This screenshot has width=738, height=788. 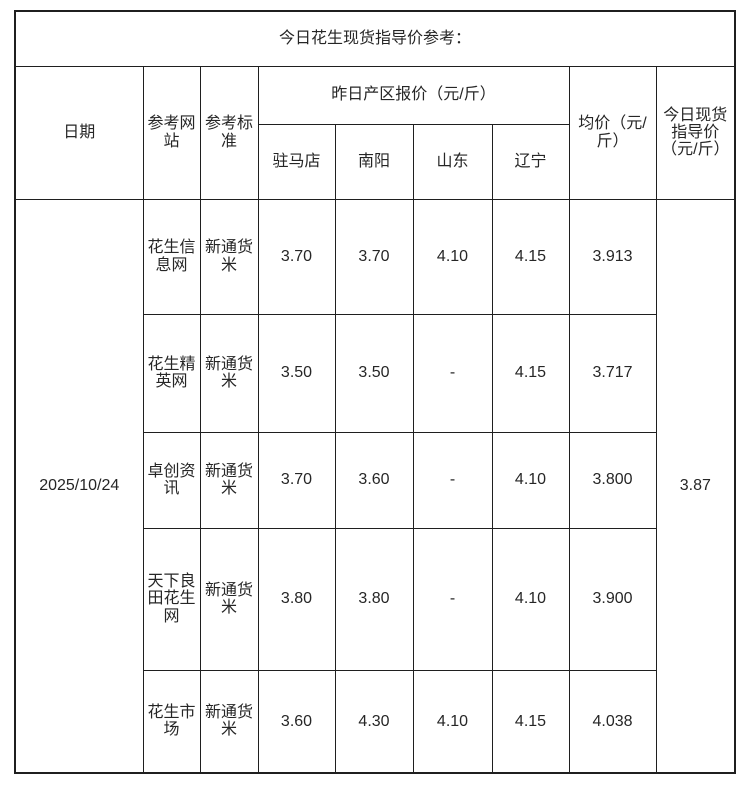 I want to click on title-row: 今日花生现货指导价参考：, so click(x=375, y=38).